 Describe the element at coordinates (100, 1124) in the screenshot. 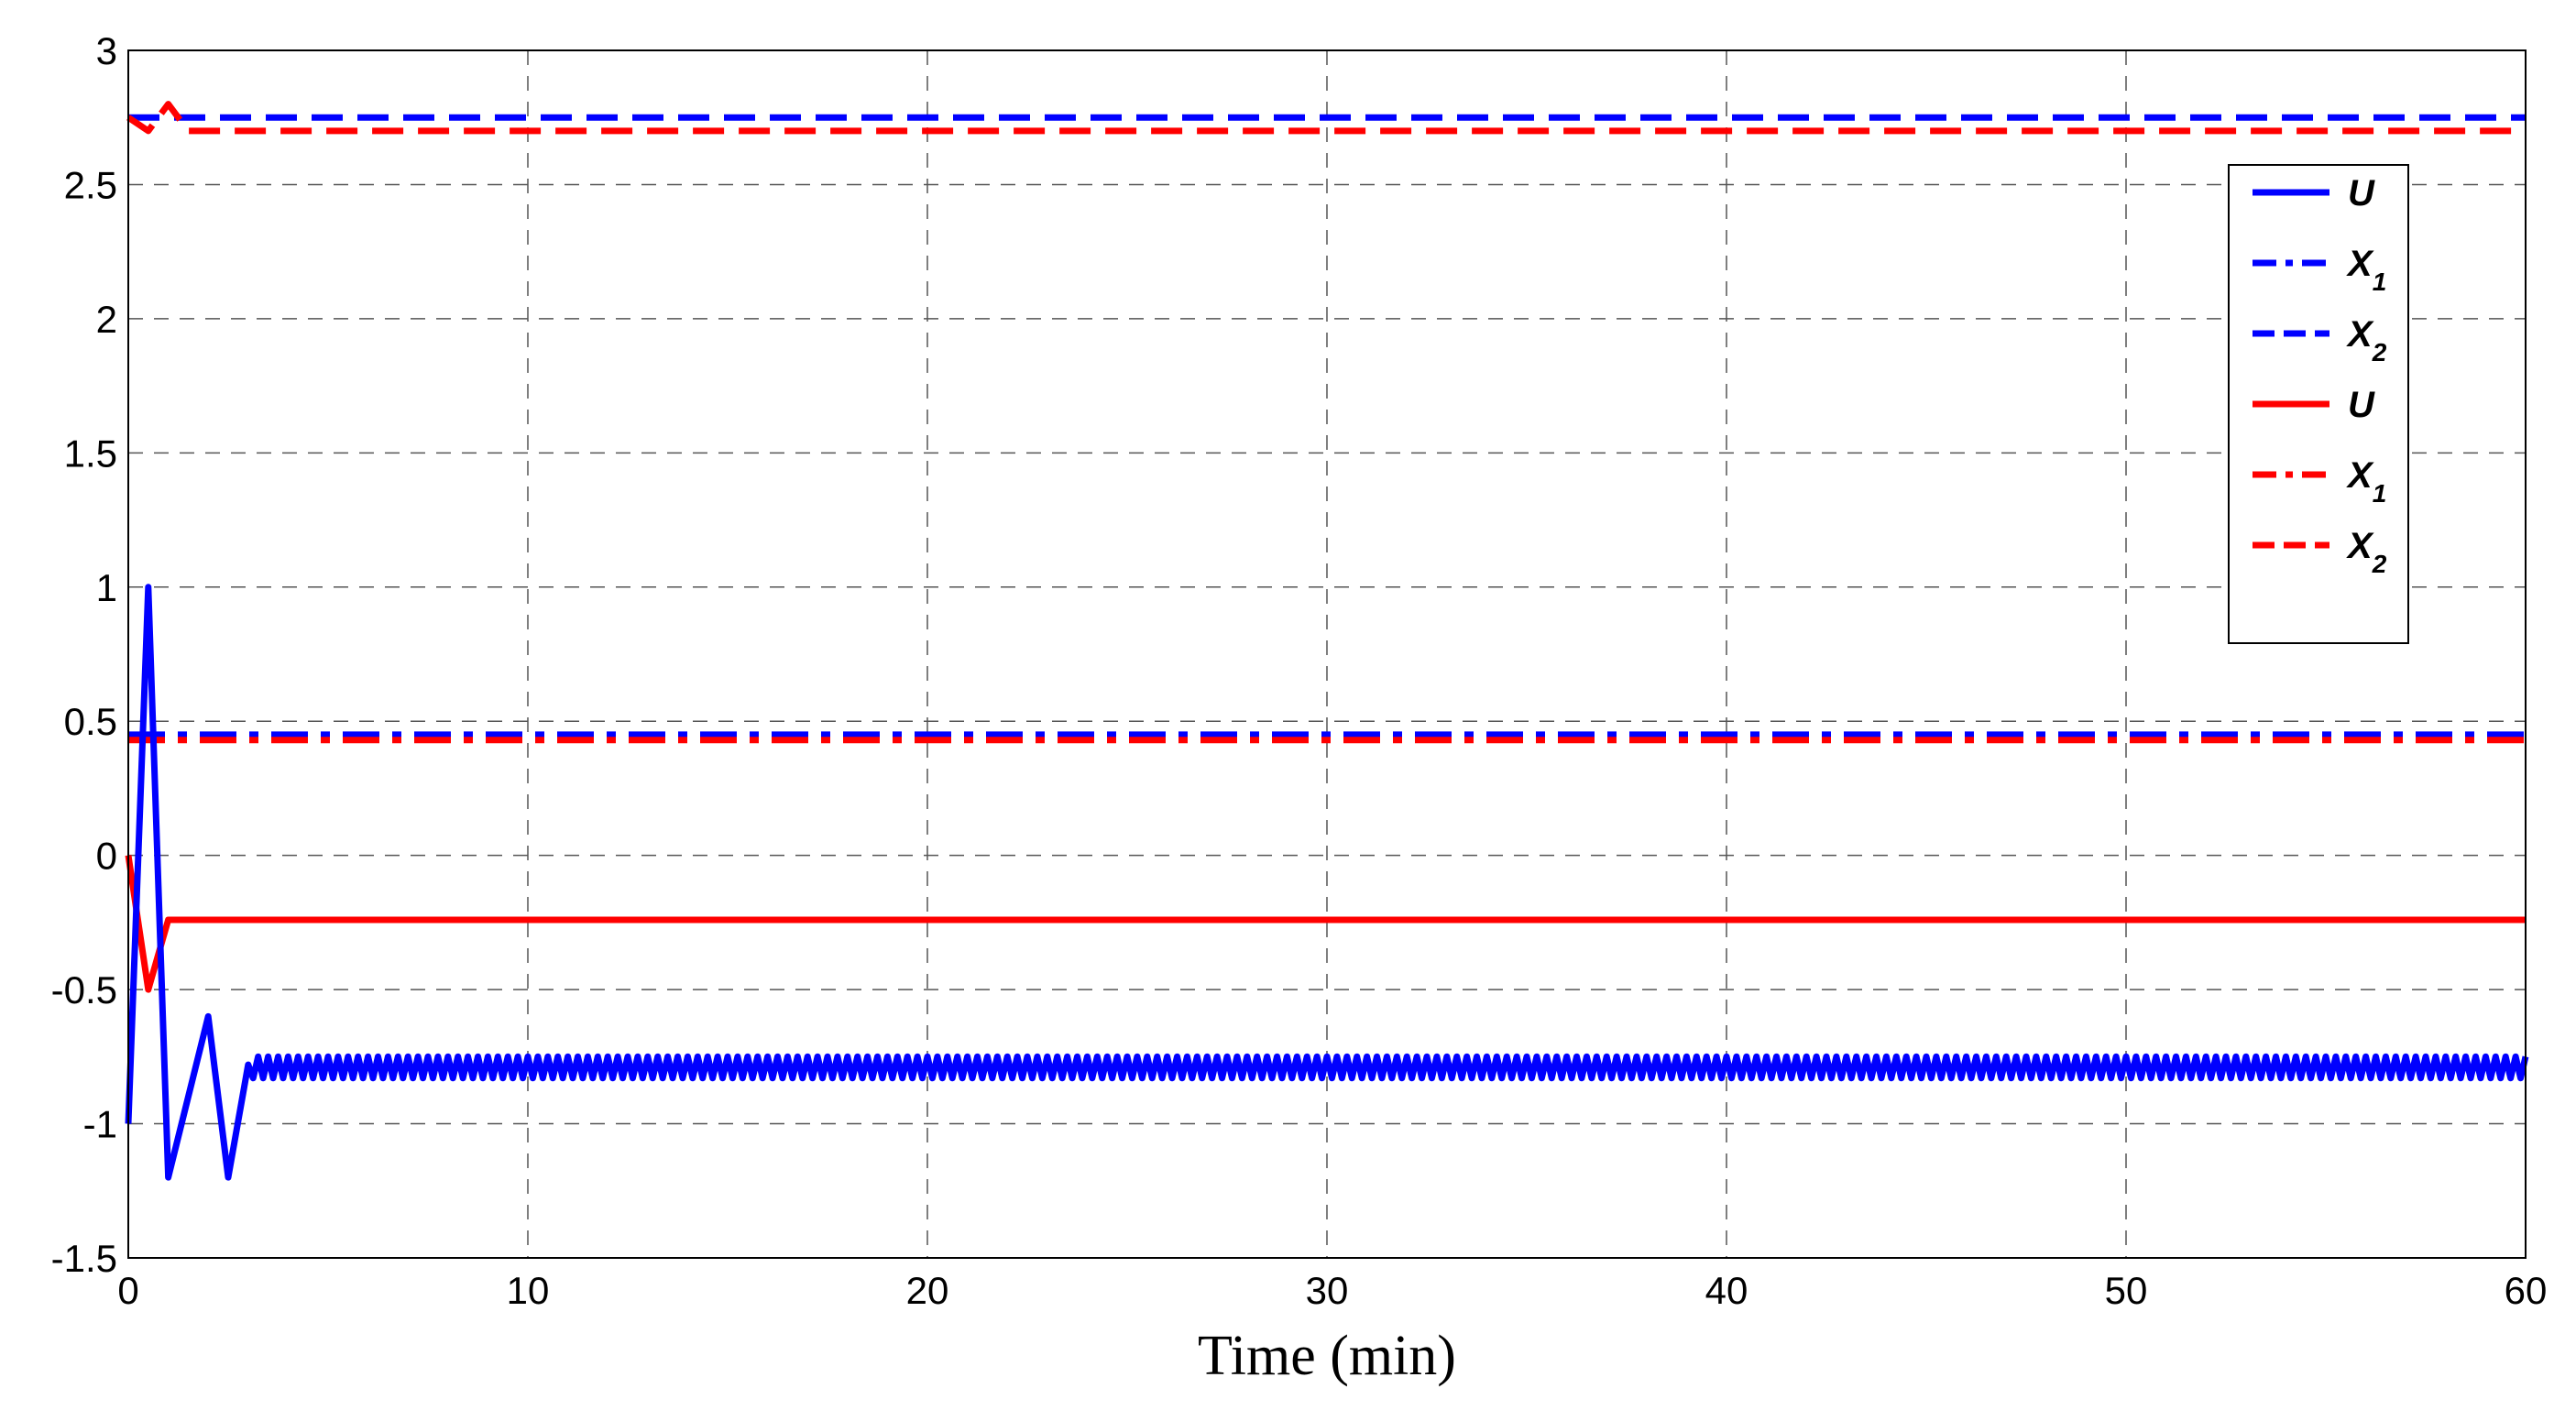

I see `y-tick-label: -1` at that location.